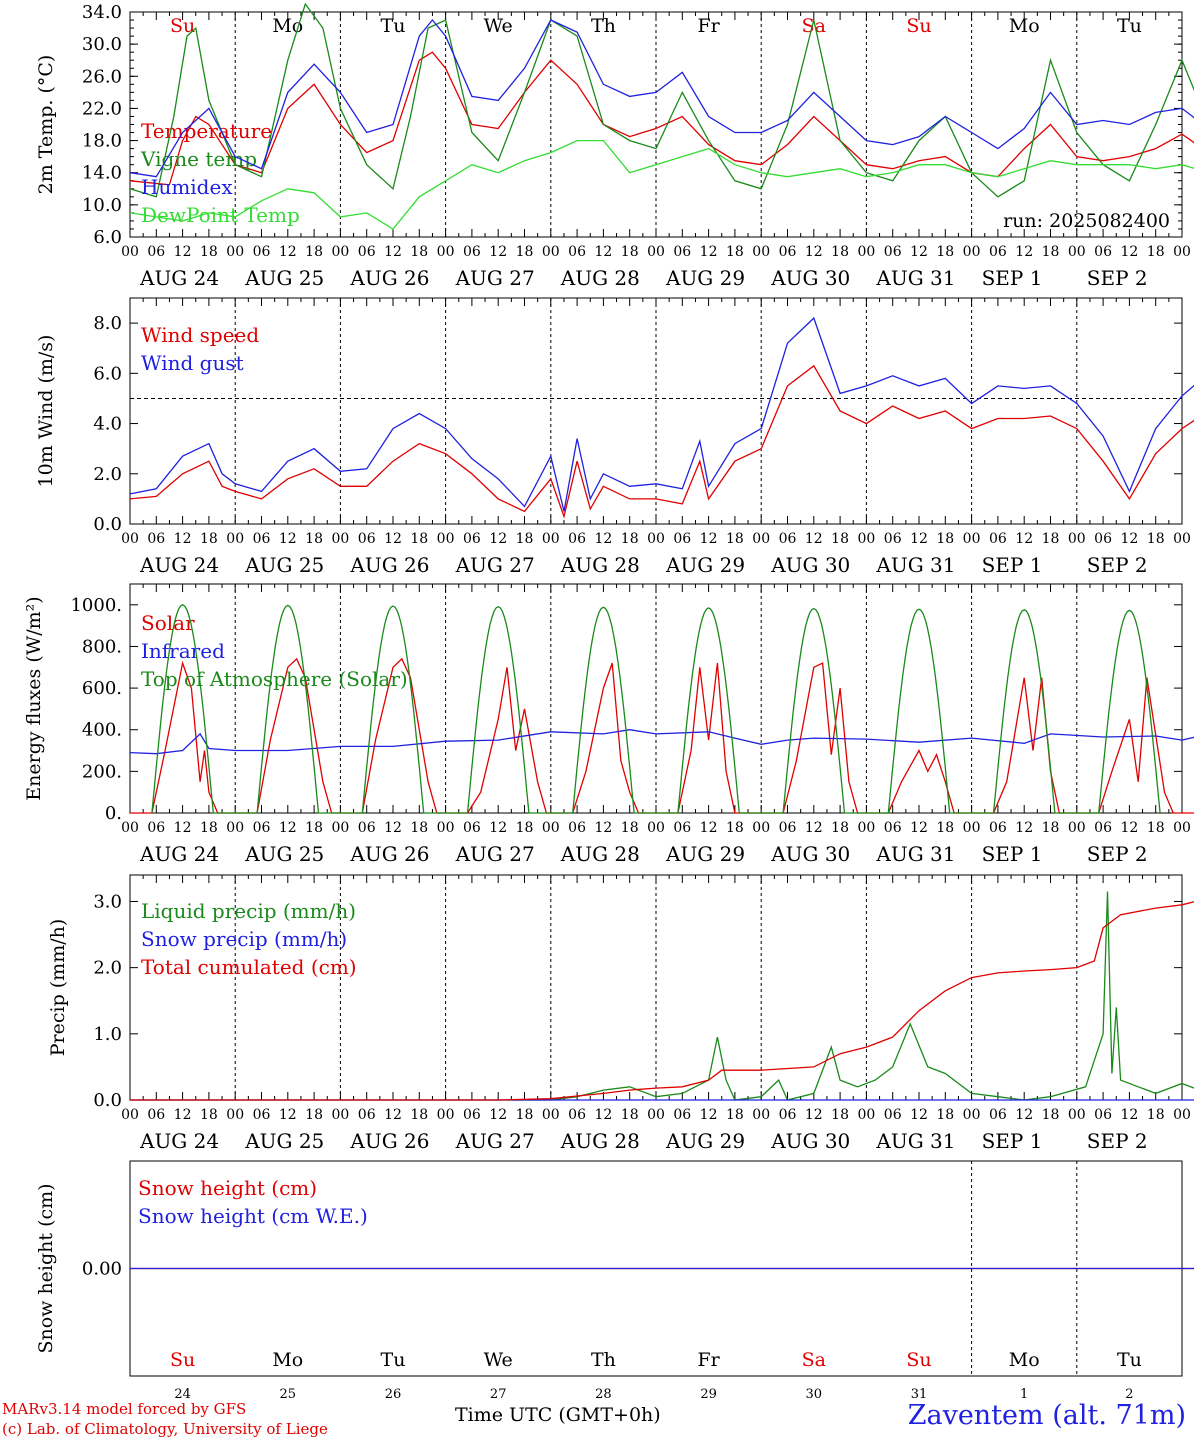 The image size is (1194, 1440). Describe the element at coordinates (705, 278) in the screenshot. I see `day-label: AUG 29` at that location.